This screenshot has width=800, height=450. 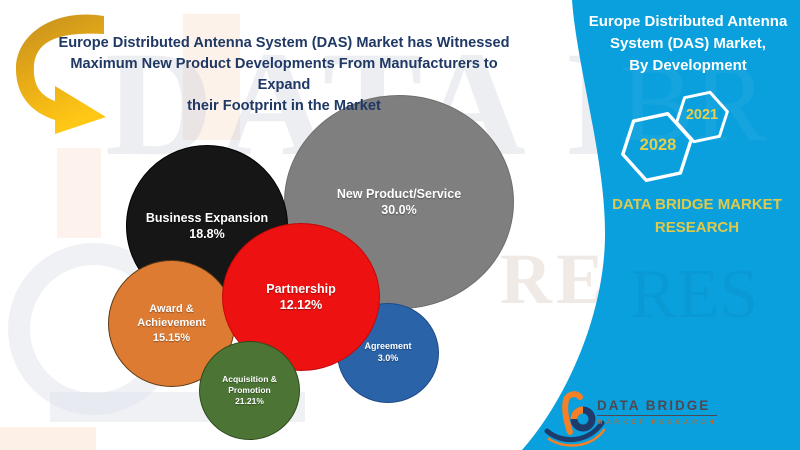 What do you see at coordinates (702, 115) in the screenshot?
I see `base-year-label: 2021` at bounding box center [702, 115].